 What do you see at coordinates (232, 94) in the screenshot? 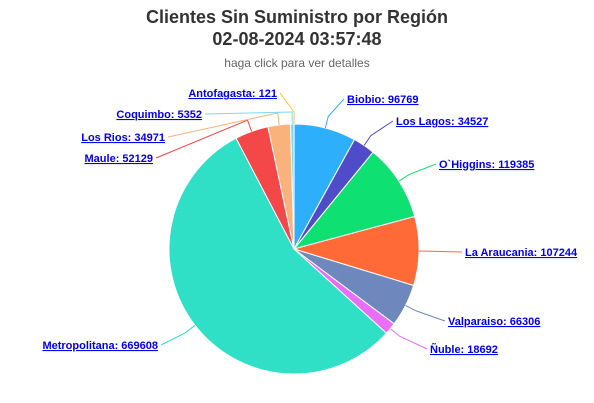
I see `data-label-antofagasta: Antofagasta: 121` at bounding box center [232, 94].